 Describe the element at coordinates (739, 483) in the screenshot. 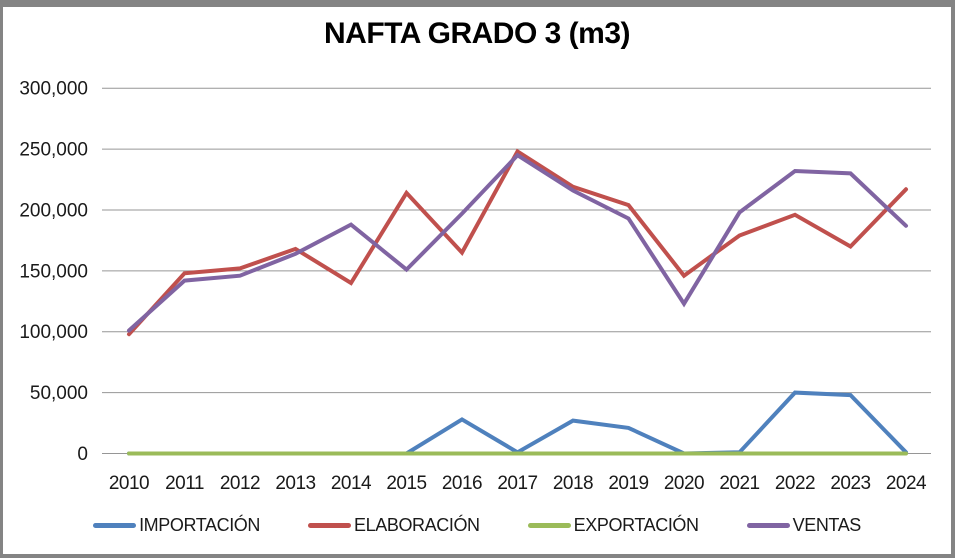

I see `x-axis-tick-label: 2021` at that location.